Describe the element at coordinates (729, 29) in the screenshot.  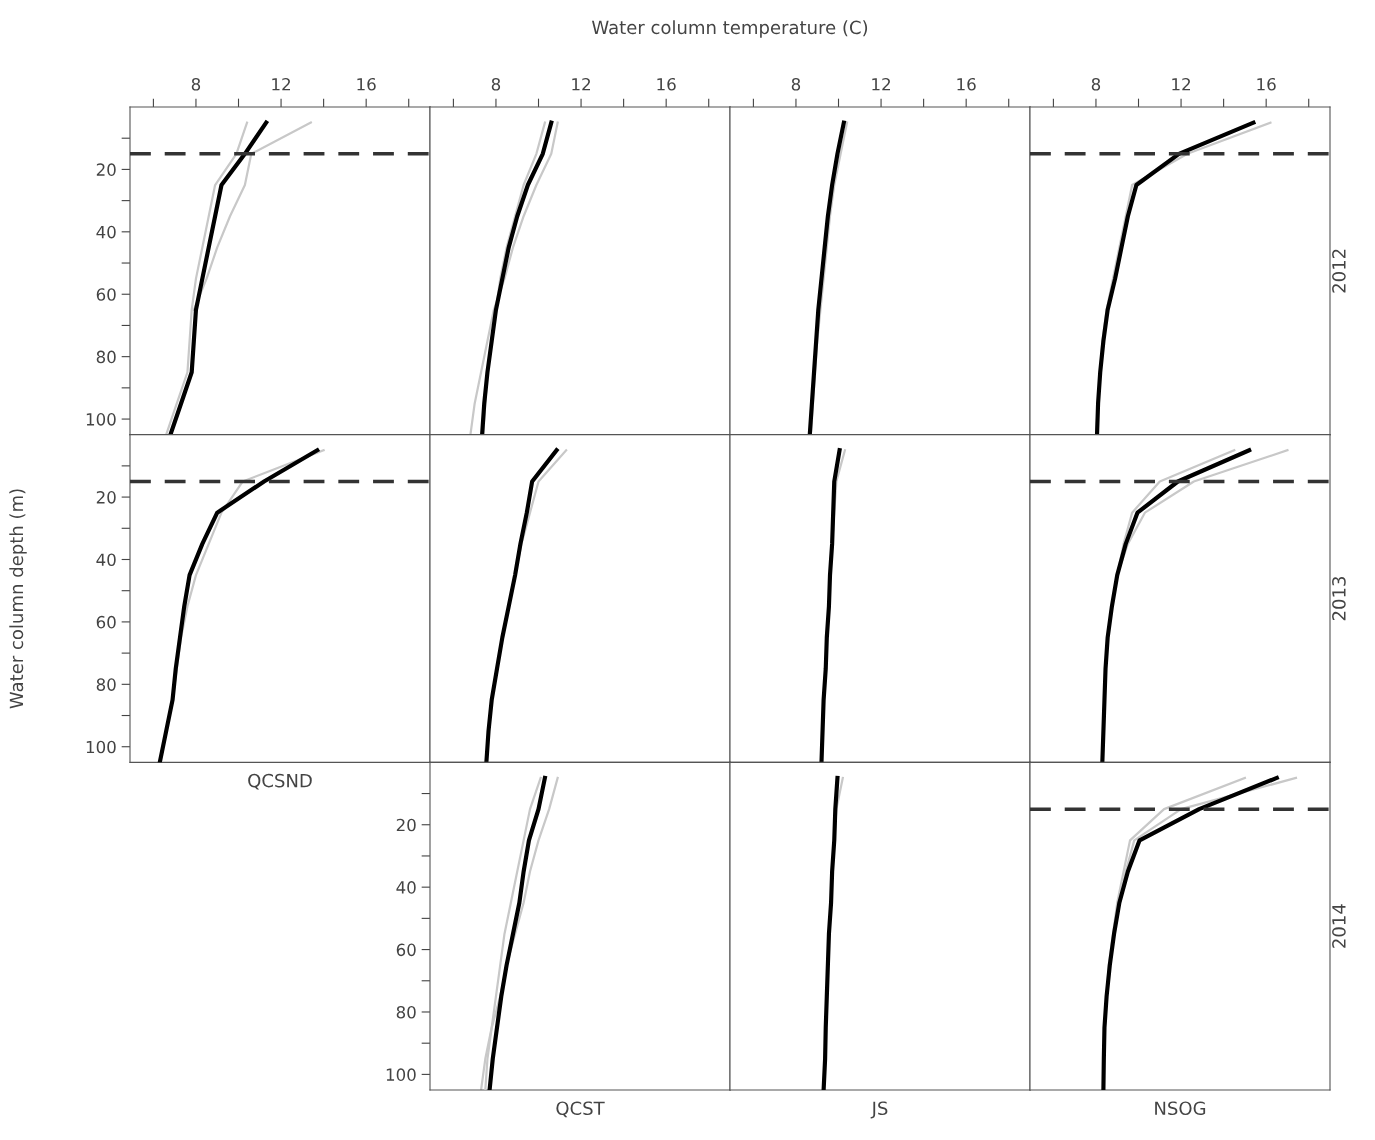
I see `x2-axis-title: Water column temperature (C)` at that location.